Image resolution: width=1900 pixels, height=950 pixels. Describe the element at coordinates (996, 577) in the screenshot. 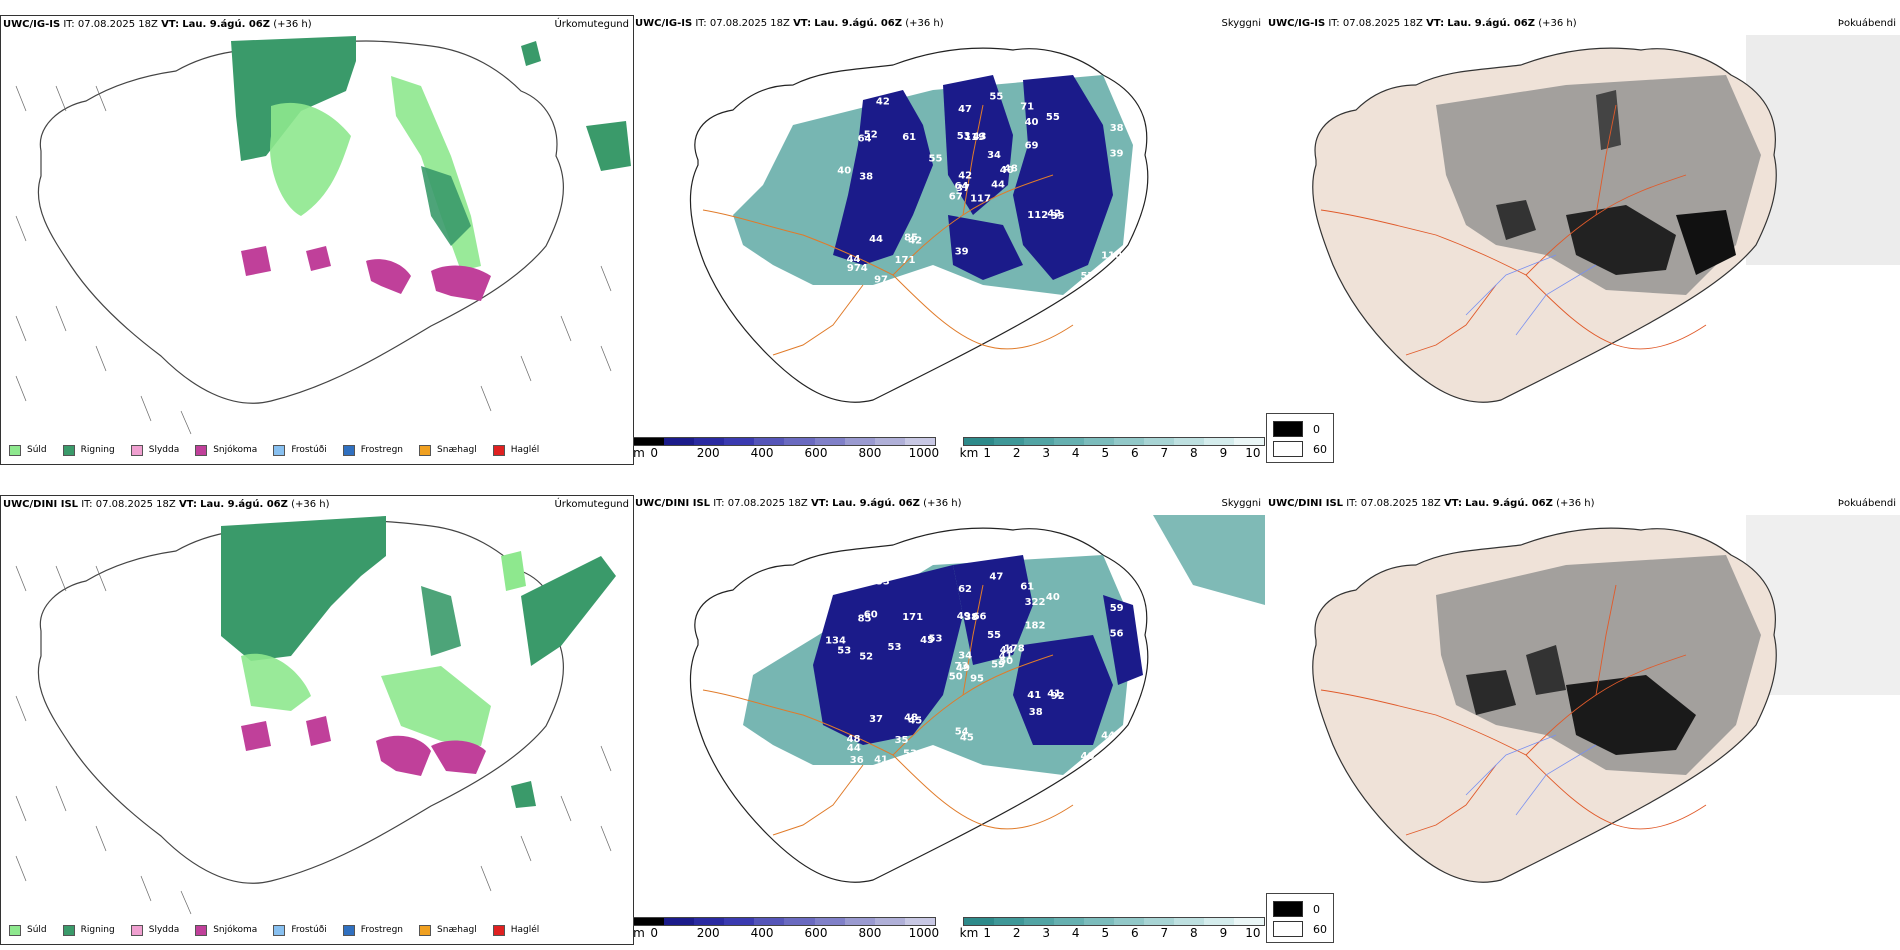

I see `visibility-value-label: 47` at that location.